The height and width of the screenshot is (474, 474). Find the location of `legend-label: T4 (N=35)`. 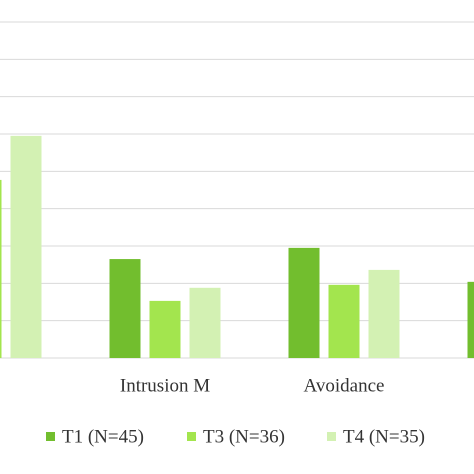

legend-label: T4 (N=35) is located at coordinates (384, 436).